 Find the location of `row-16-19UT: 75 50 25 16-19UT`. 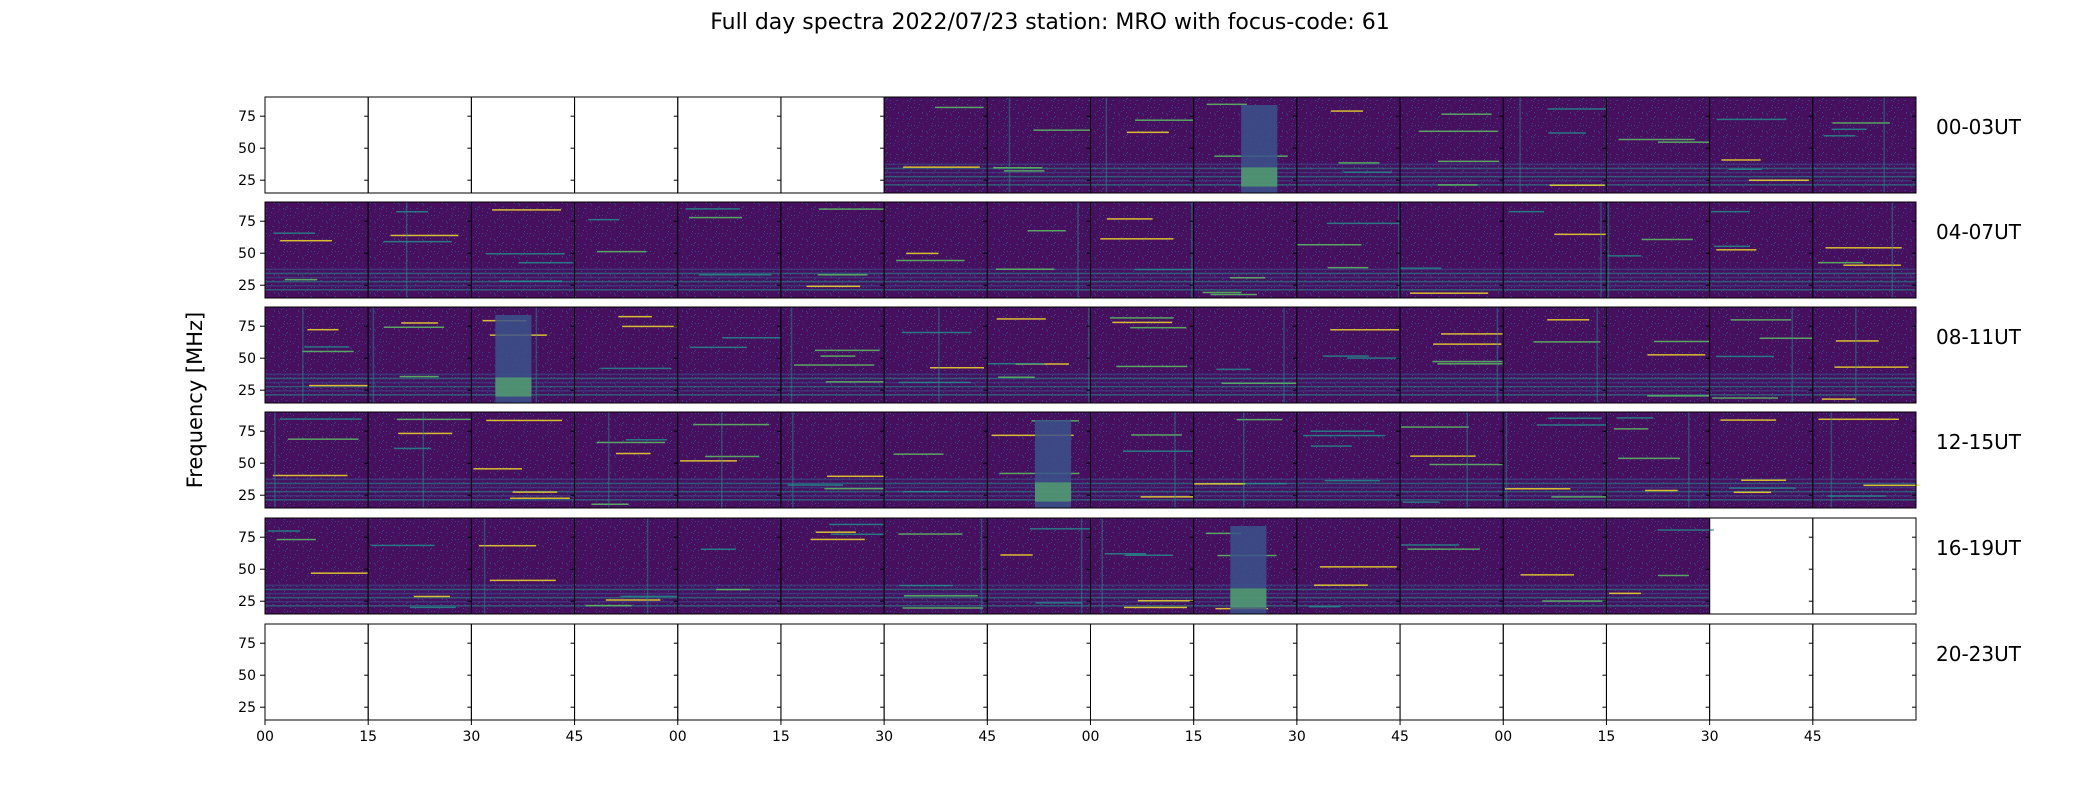

row-16-19UT: 75 50 25 16-19UT is located at coordinates (1130, 566).